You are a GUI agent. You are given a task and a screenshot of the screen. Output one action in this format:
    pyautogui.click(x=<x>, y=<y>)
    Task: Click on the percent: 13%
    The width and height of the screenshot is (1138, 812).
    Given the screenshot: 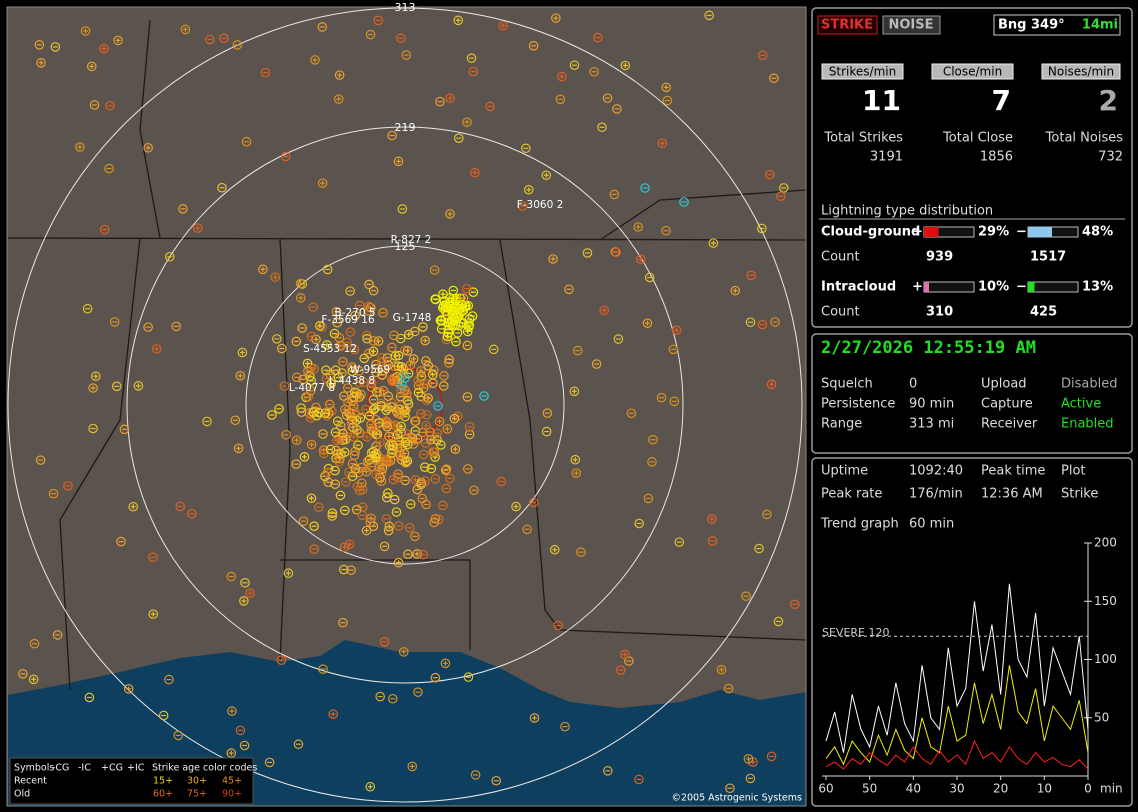 What is the action you would take?
    pyautogui.click(x=1097, y=287)
    